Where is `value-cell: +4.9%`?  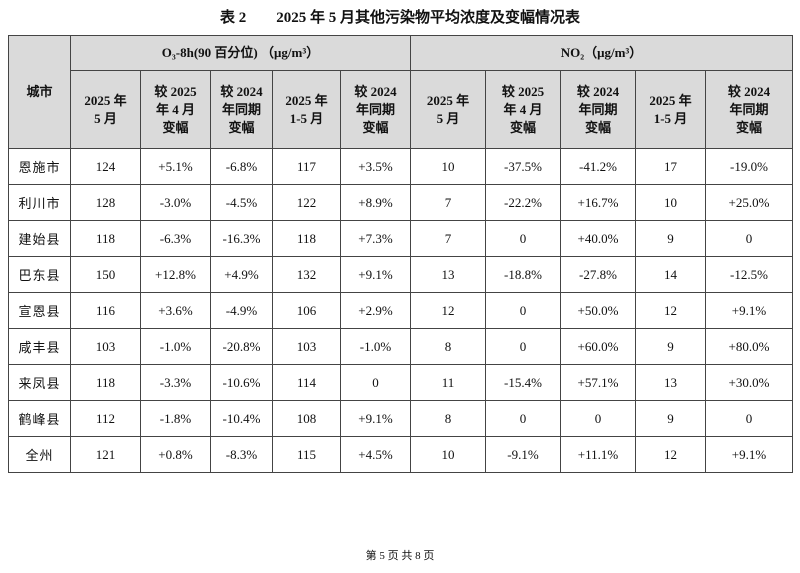 value-cell: +4.9% is located at coordinates (241, 274).